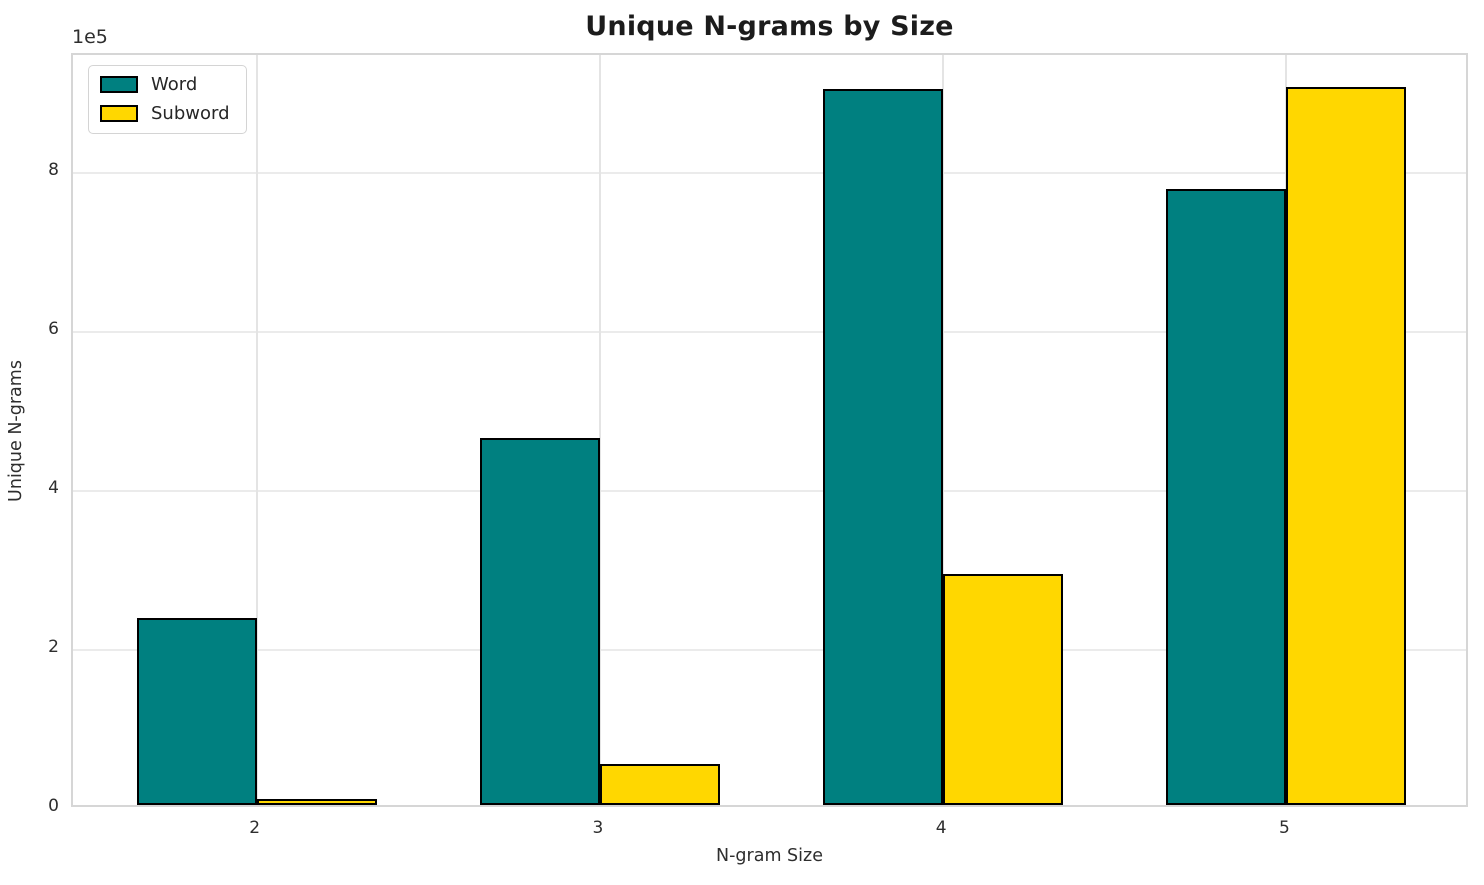 The height and width of the screenshot is (885, 1484). I want to click on x-tick-label: 3, so click(598, 828).